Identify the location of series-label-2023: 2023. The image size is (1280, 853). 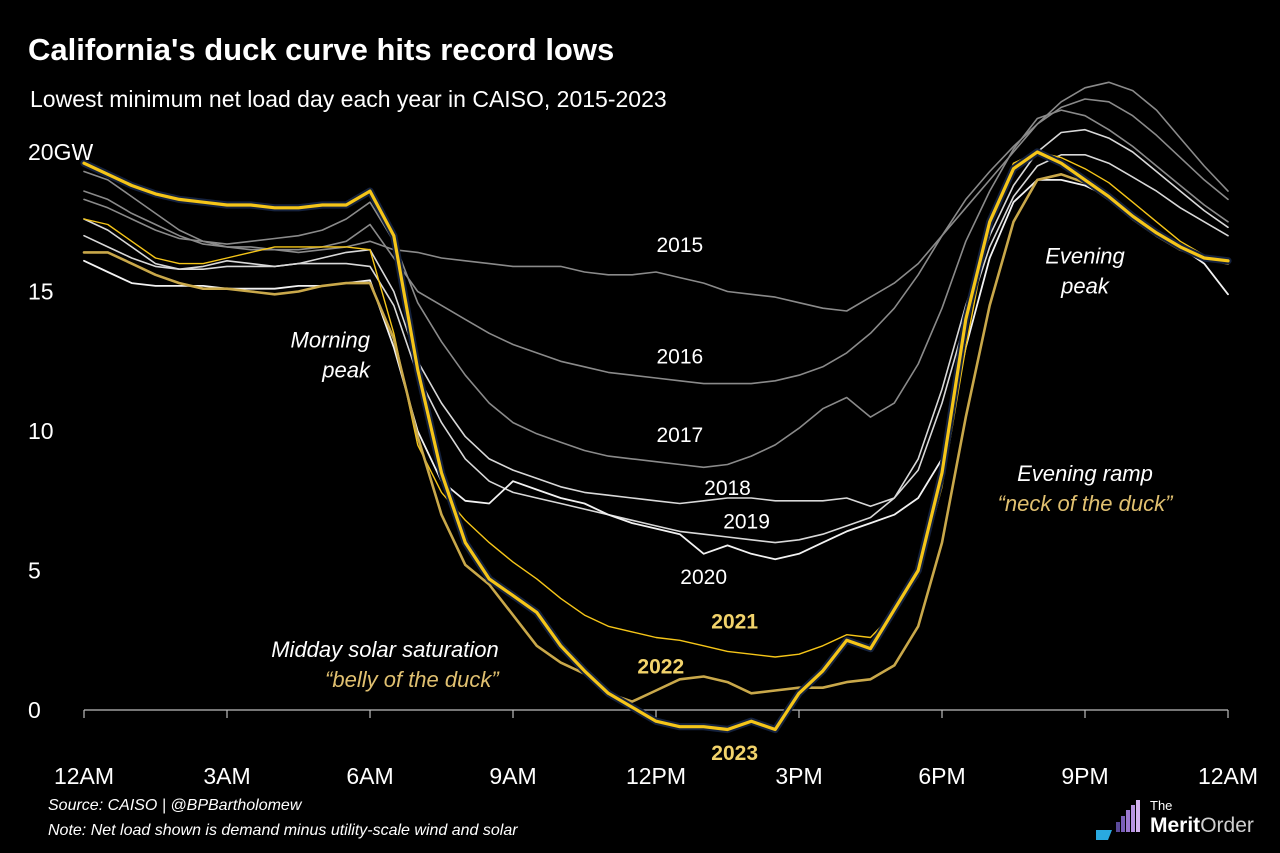
(734, 753).